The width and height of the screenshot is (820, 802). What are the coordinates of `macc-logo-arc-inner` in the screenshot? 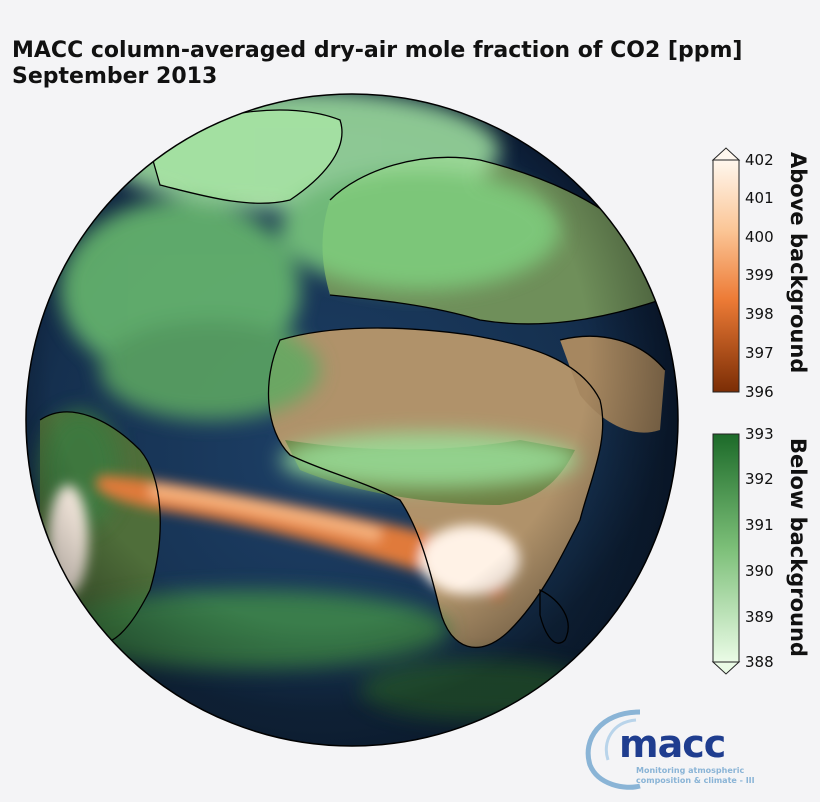 It's located at (620, 739).